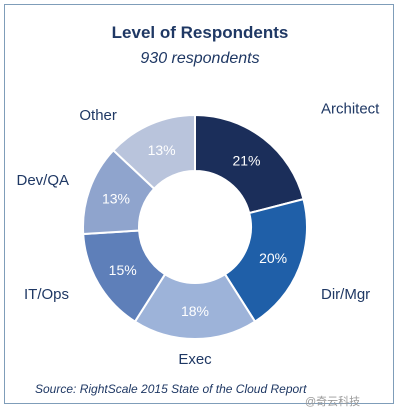 This screenshot has width=400, height=410. I want to click on percent-label-dev-qa: 13%, so click(116, 199).